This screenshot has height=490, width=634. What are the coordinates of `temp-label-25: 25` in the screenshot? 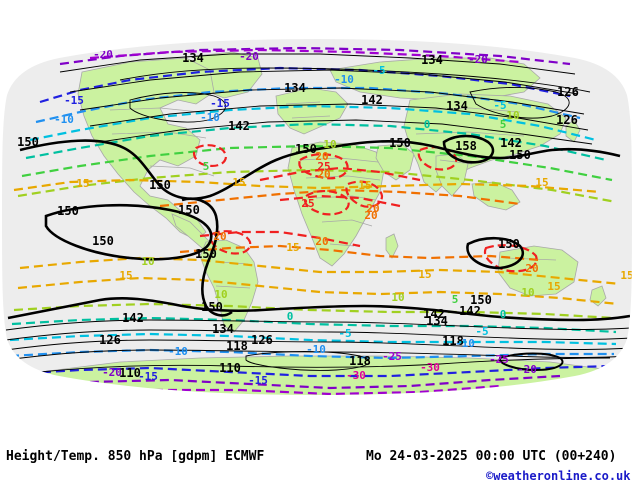 It's located at (323, 166).